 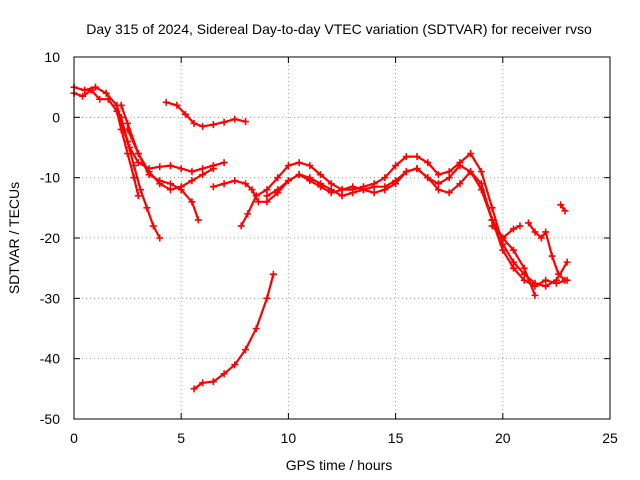 What do you see at coordinates (50, 419) in the screenshot?
I see `y-tick-label: -50` at bounding box center [50, 419].